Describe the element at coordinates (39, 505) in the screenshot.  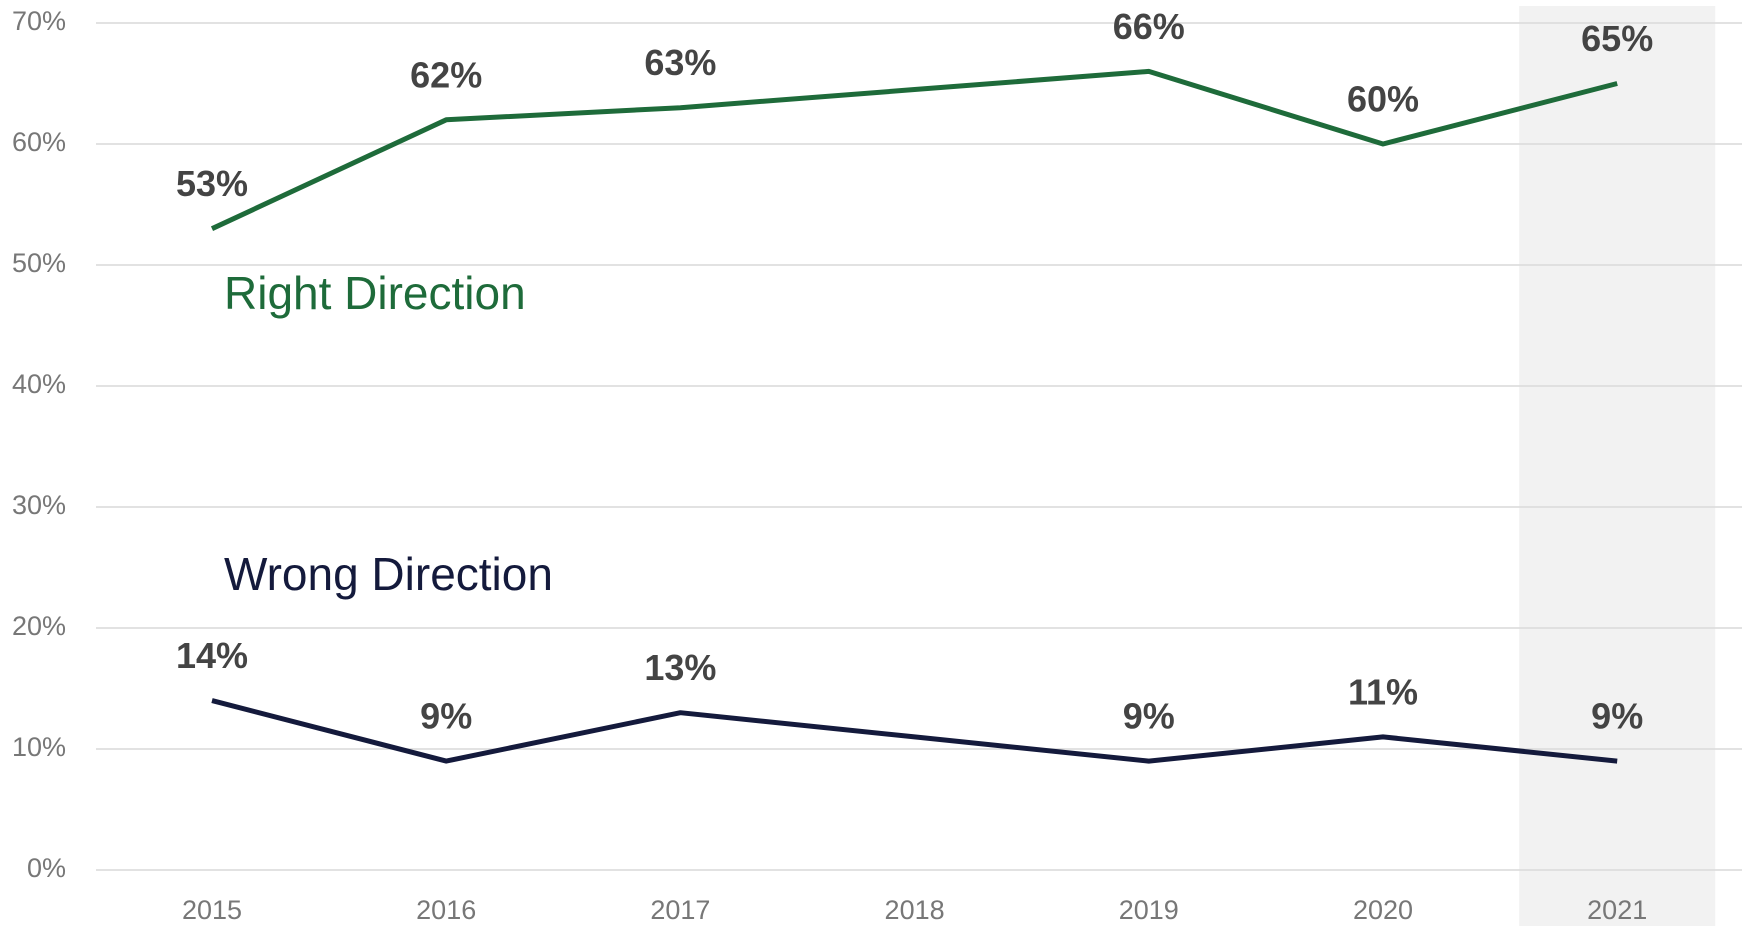
I see `y-tick-label: 30%` at that location.